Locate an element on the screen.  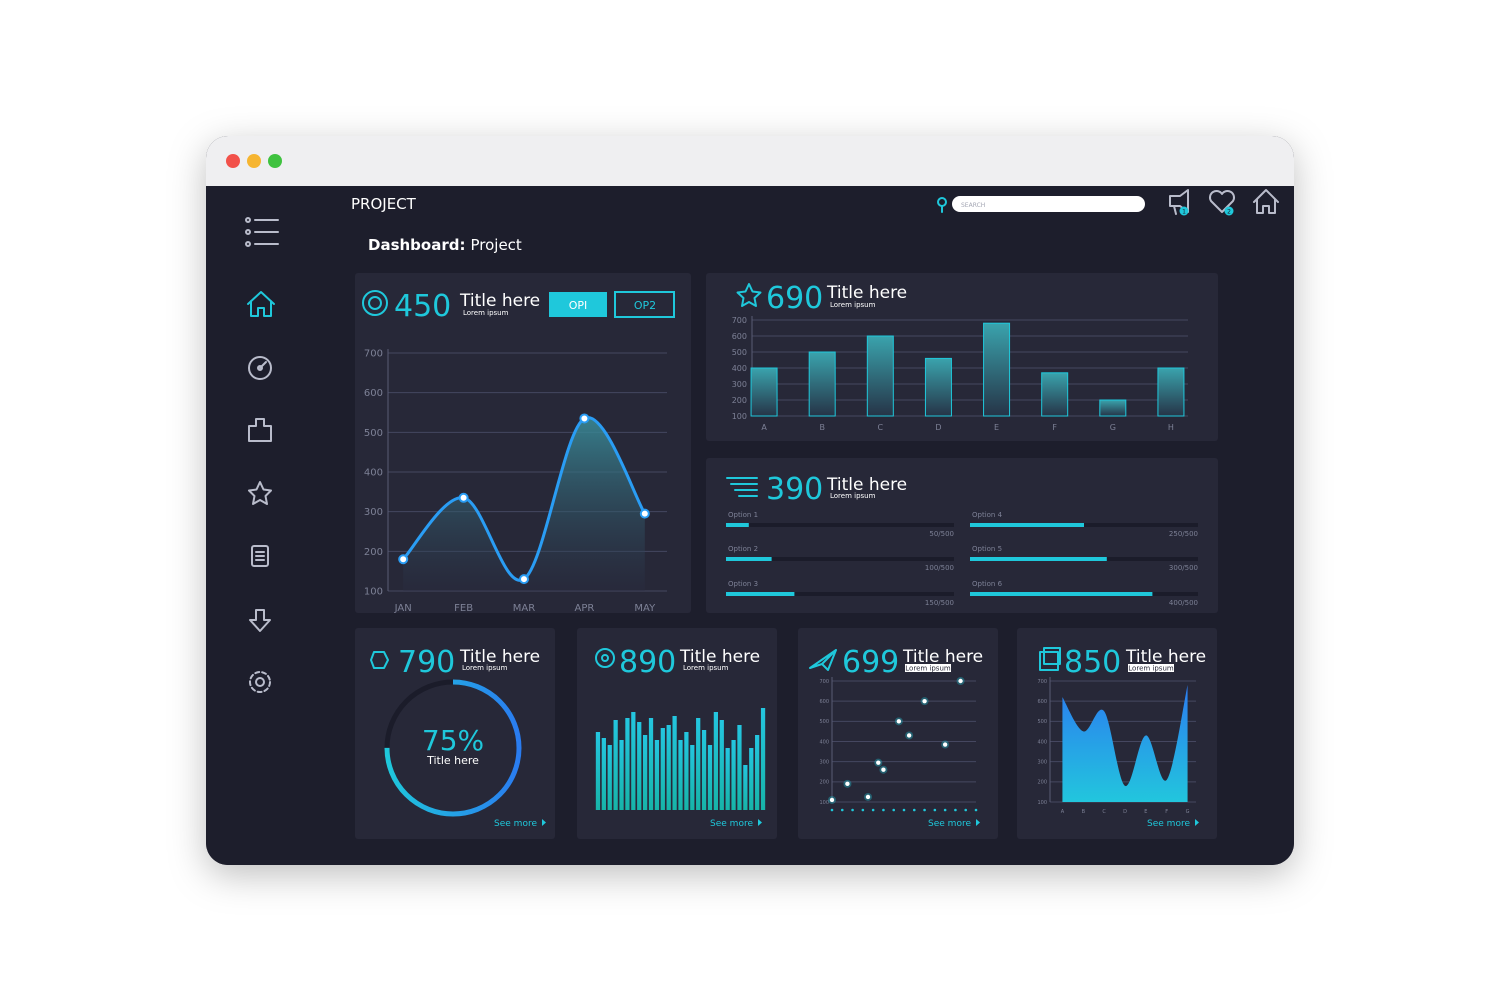
nav-dashboard is located at coordinates (260, 368).